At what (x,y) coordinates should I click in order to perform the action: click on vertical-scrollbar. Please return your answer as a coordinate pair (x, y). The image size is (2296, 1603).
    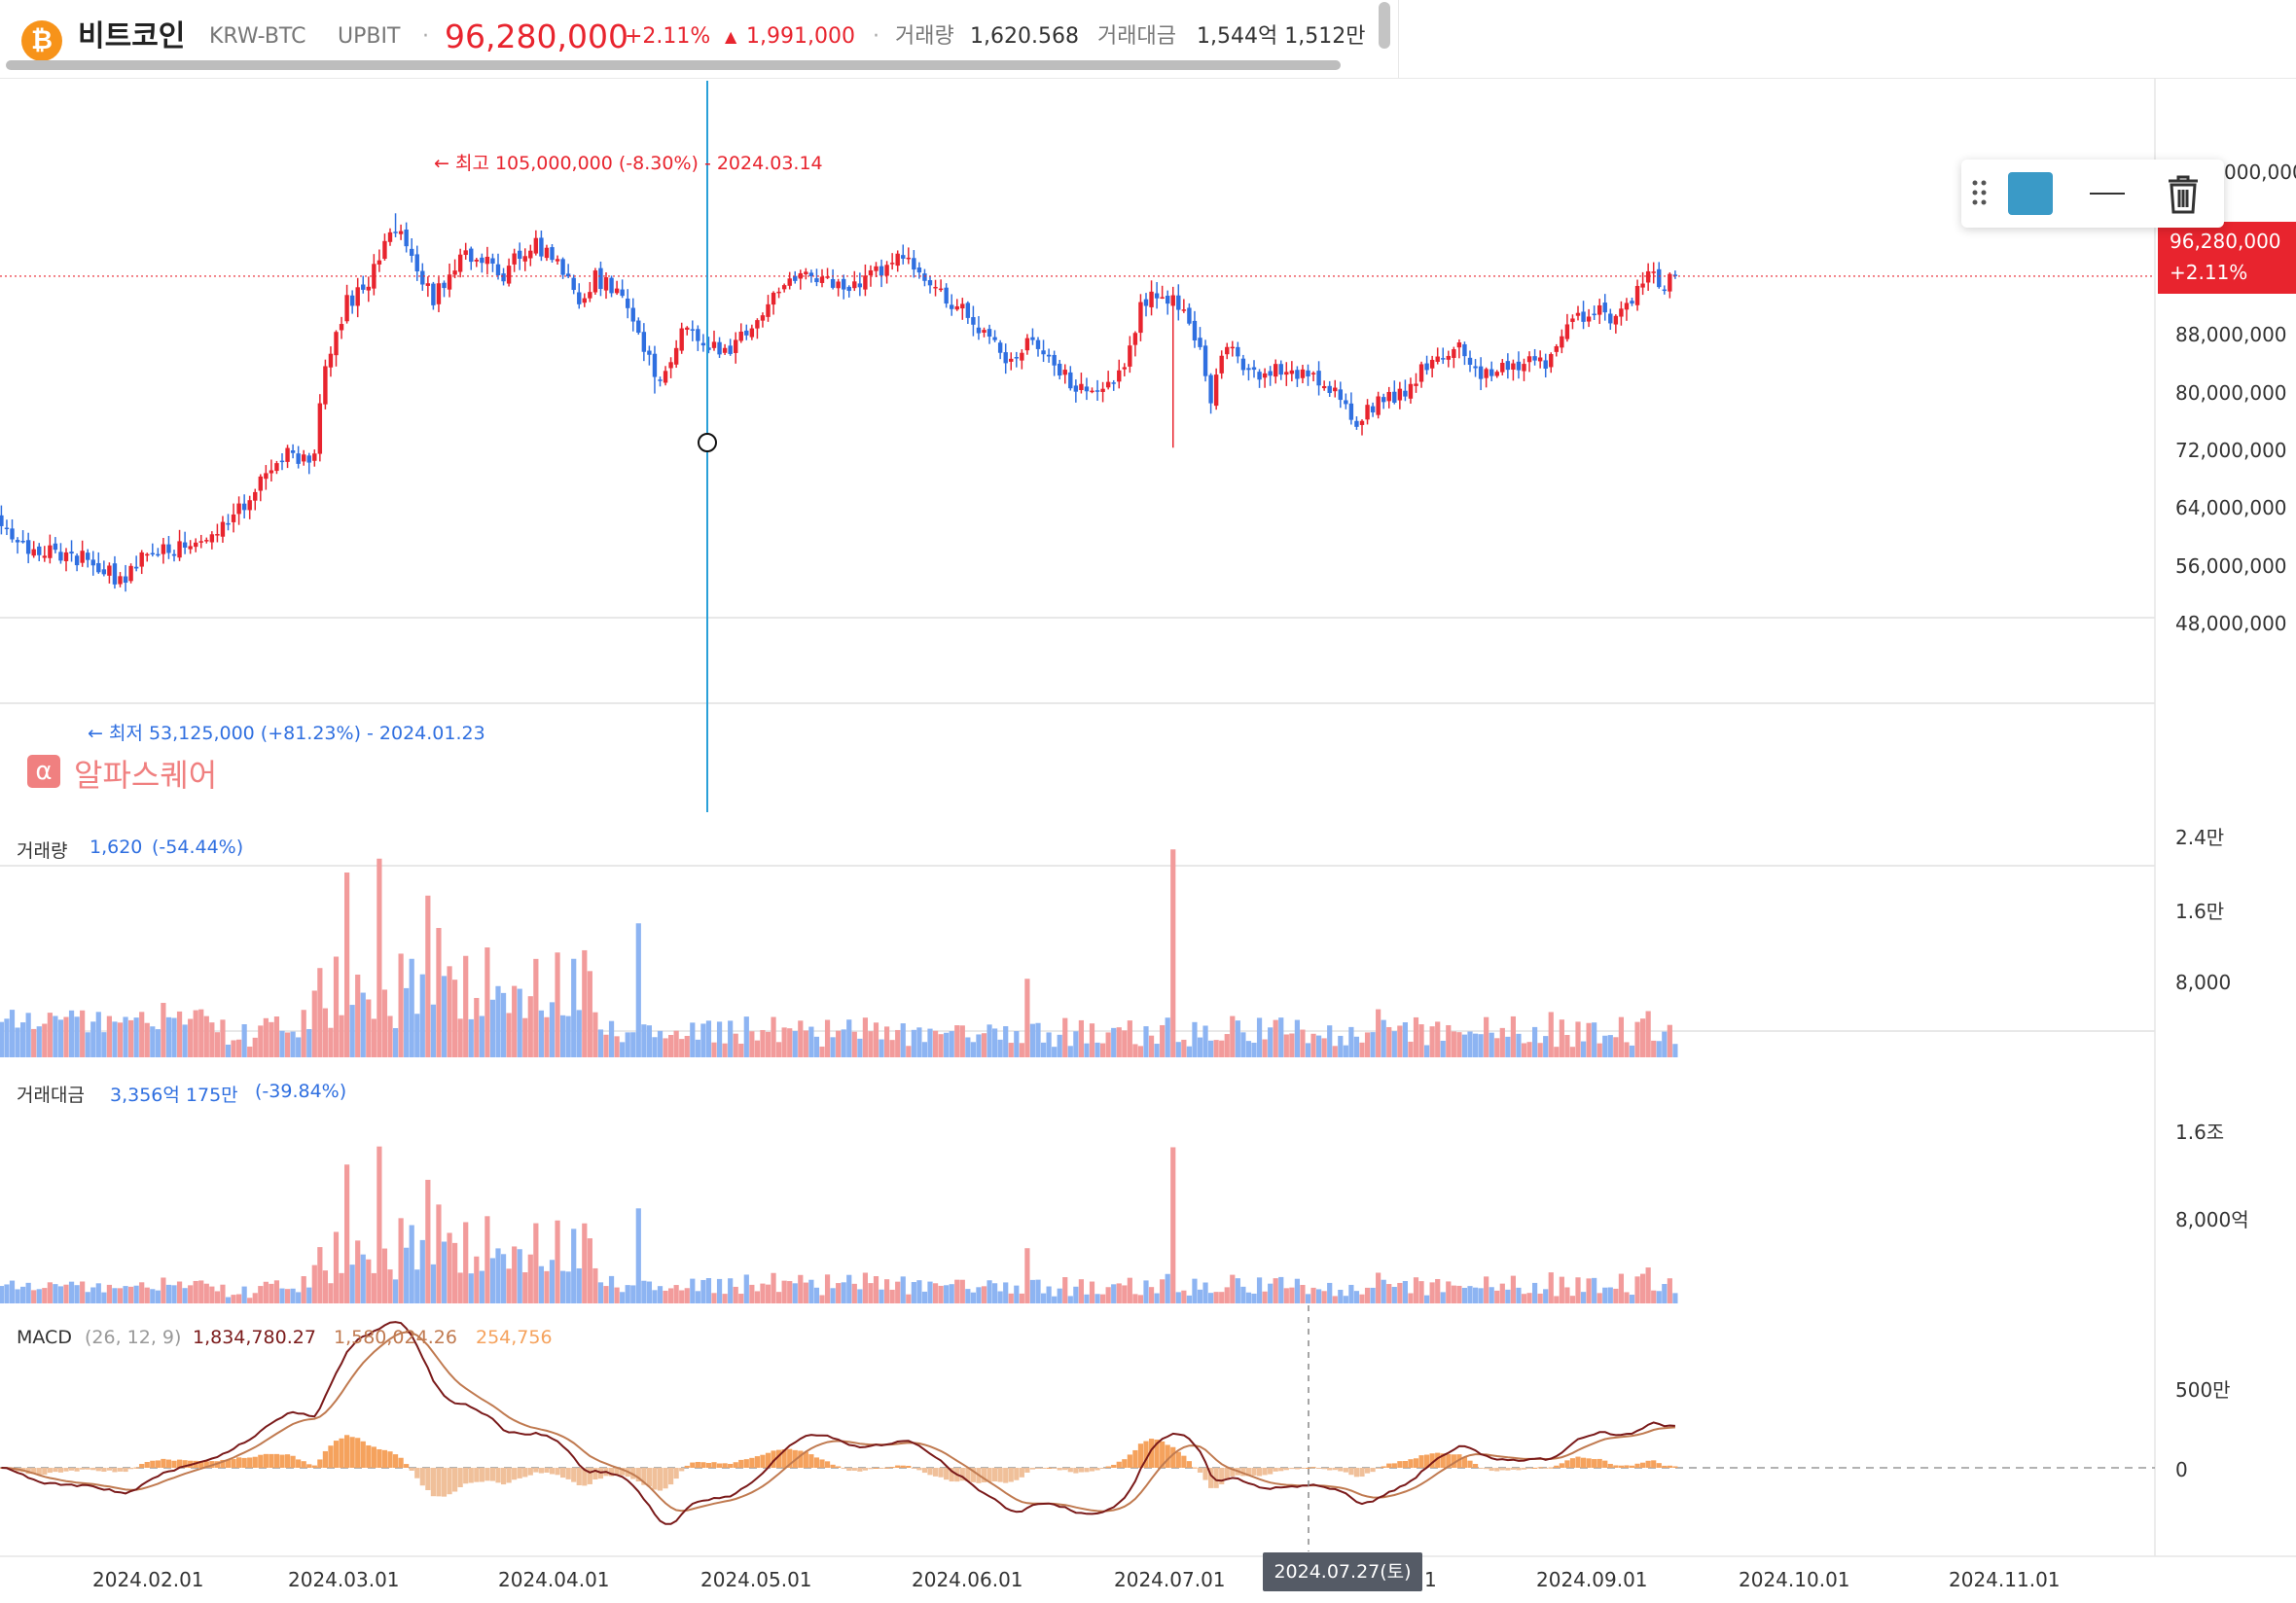
    Looking at the image, I should click on (1384, 25).